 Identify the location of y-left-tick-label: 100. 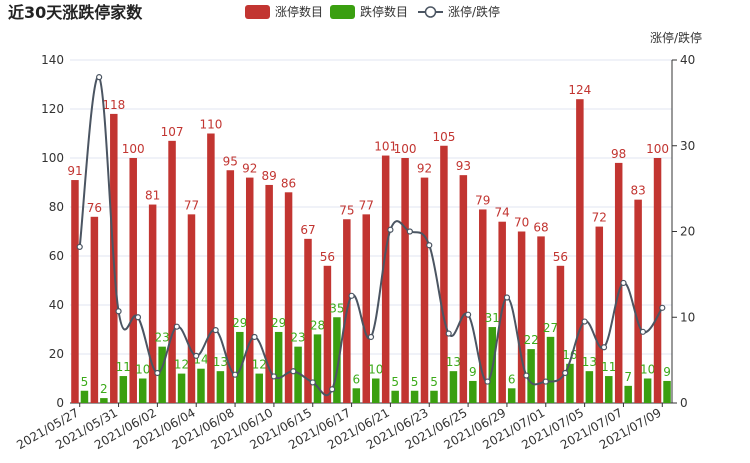
(52, 158).